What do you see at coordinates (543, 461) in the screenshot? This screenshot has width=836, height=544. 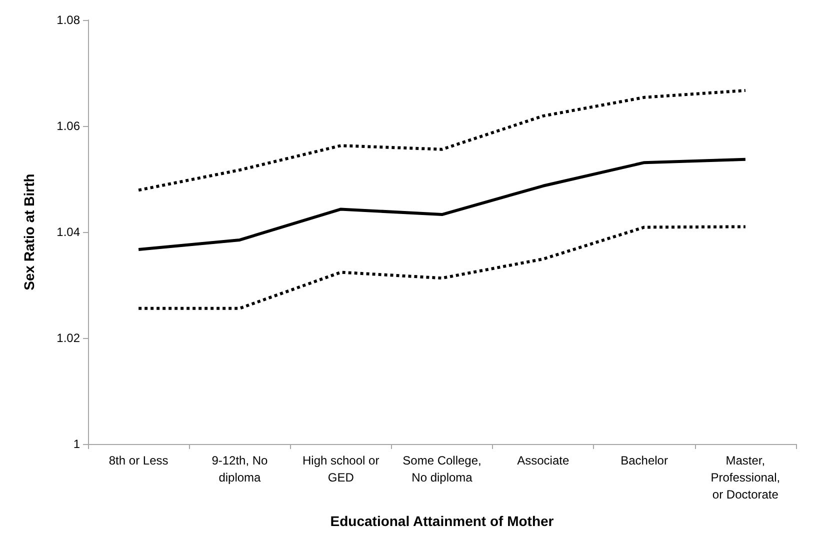 I see `x-tick-label: Associate` at bounding box center [543, 461].